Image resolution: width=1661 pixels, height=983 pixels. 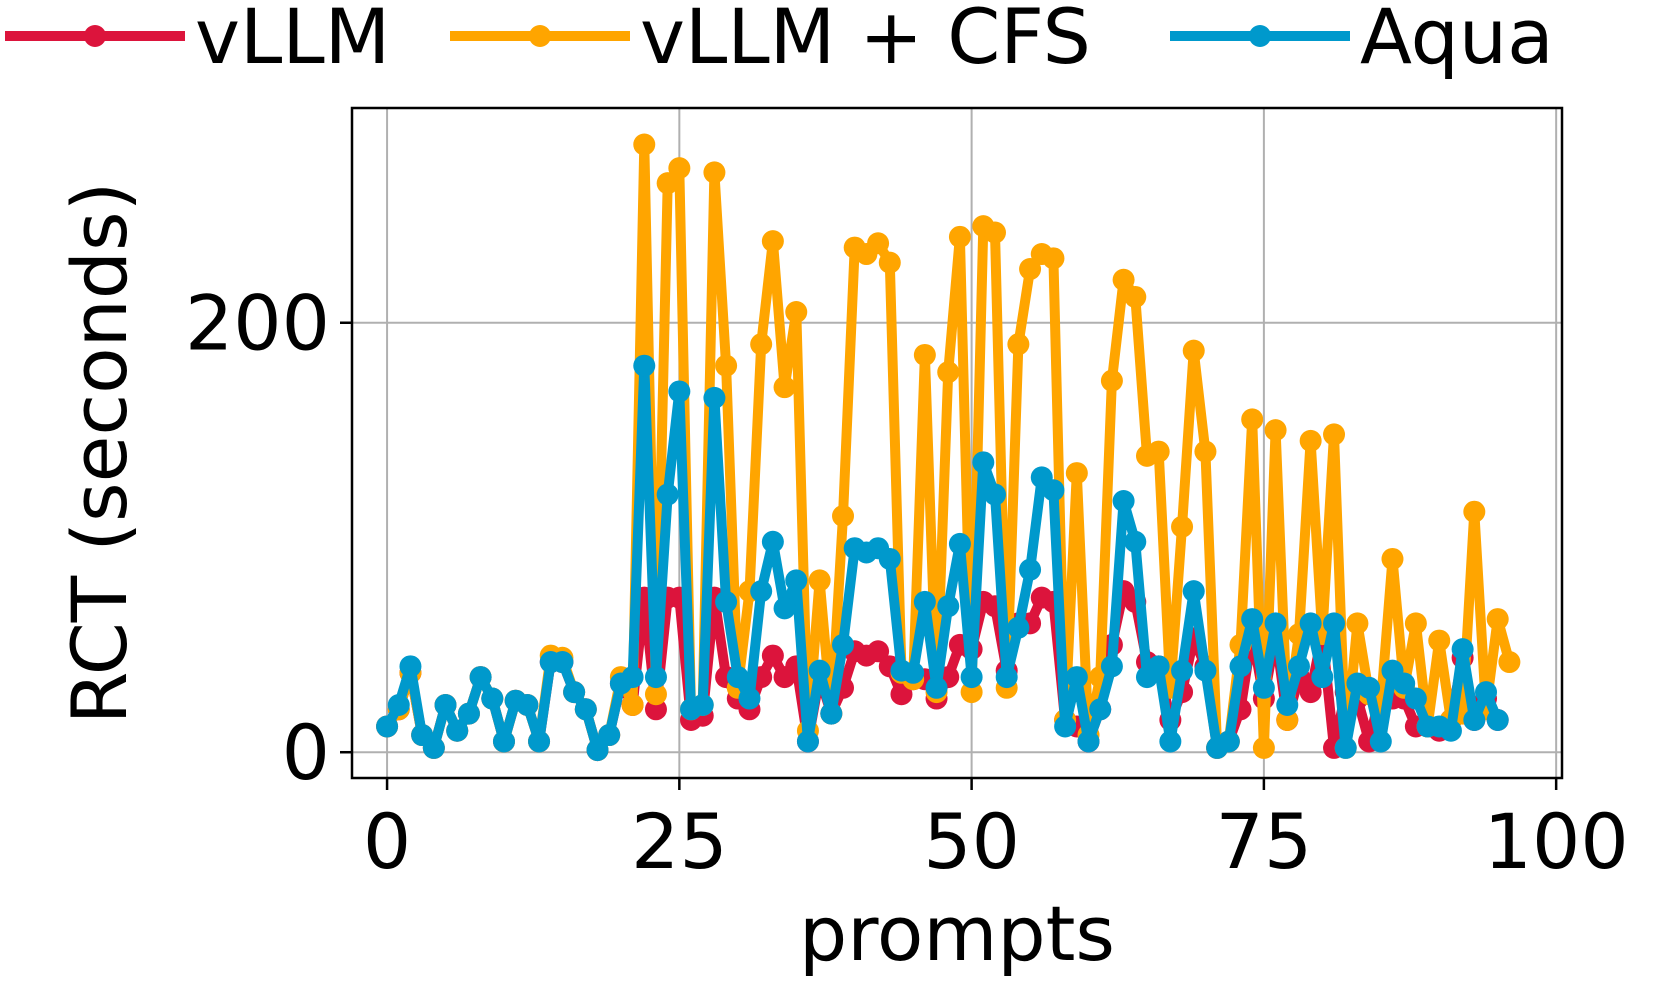 I want to click on x-axis-label: prompts, so click(x=957, y=933).